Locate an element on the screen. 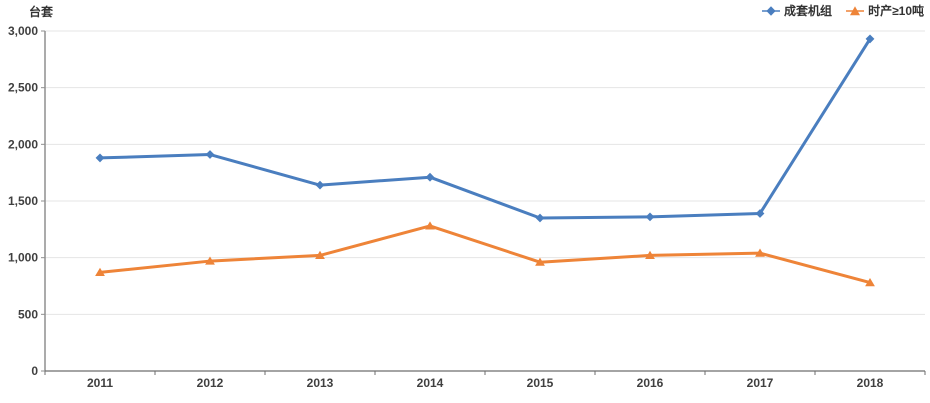  data-point-series-0-2011 is located at coordinates (100, 158).